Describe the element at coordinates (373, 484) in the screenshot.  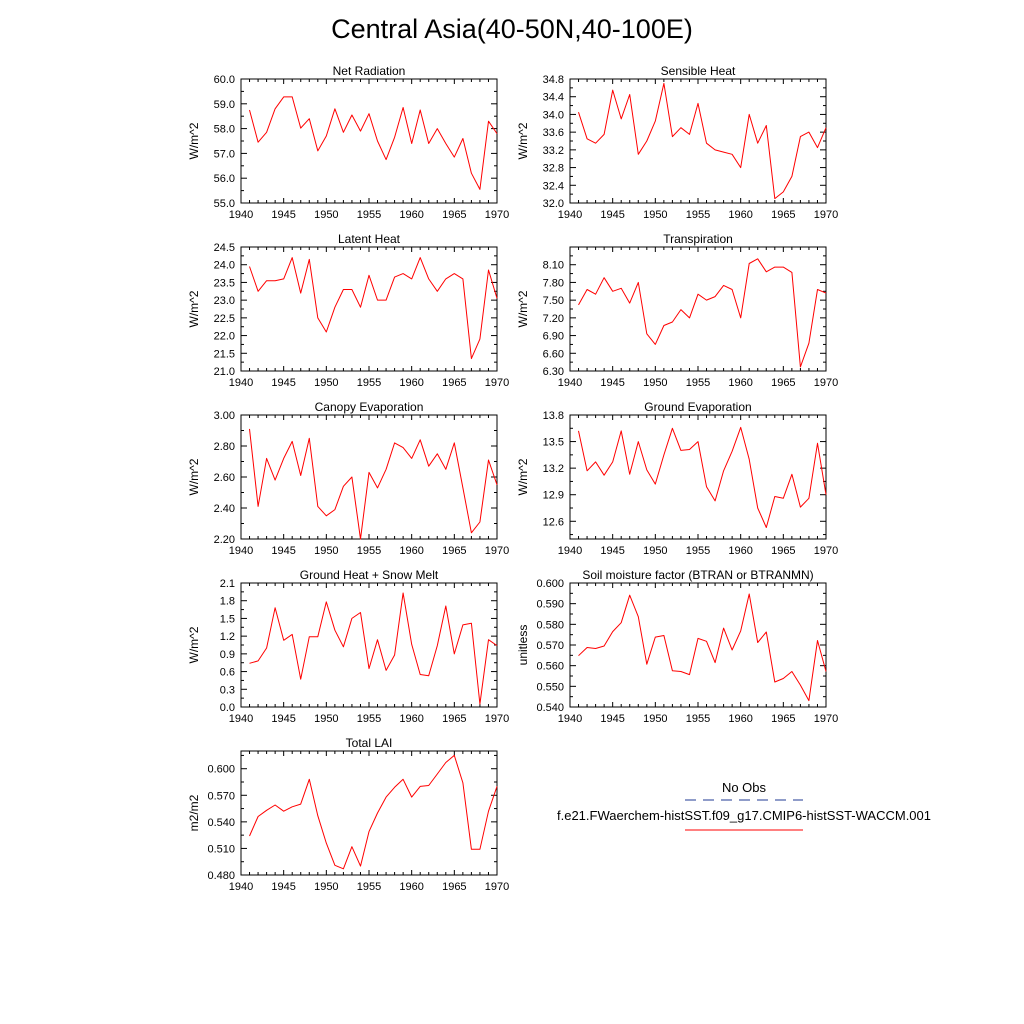
I see `series-line-canopy-evaporation` at that location.